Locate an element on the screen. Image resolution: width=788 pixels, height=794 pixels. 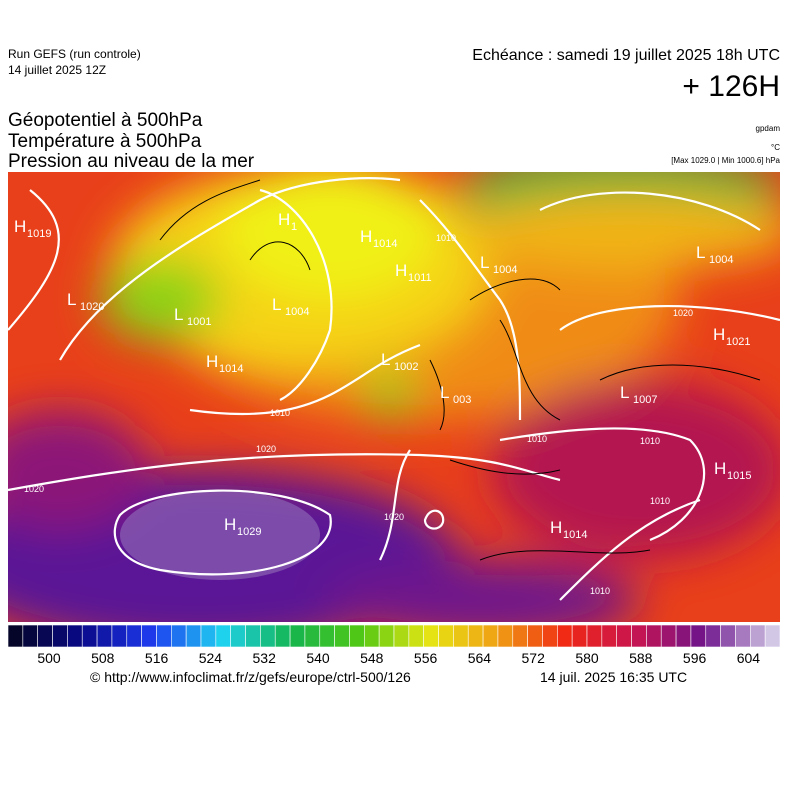
colorbar-label: 540 is located at coordinates (318, 658).